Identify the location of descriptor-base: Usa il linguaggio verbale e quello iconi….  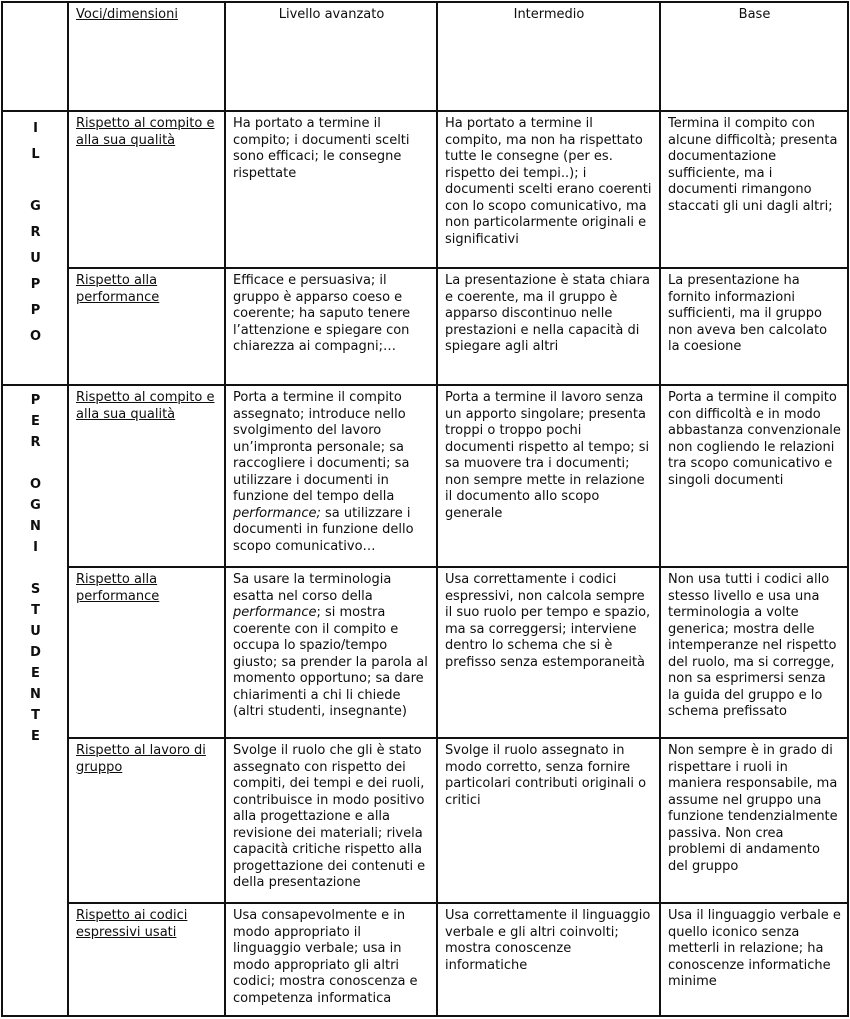
(754, 959).